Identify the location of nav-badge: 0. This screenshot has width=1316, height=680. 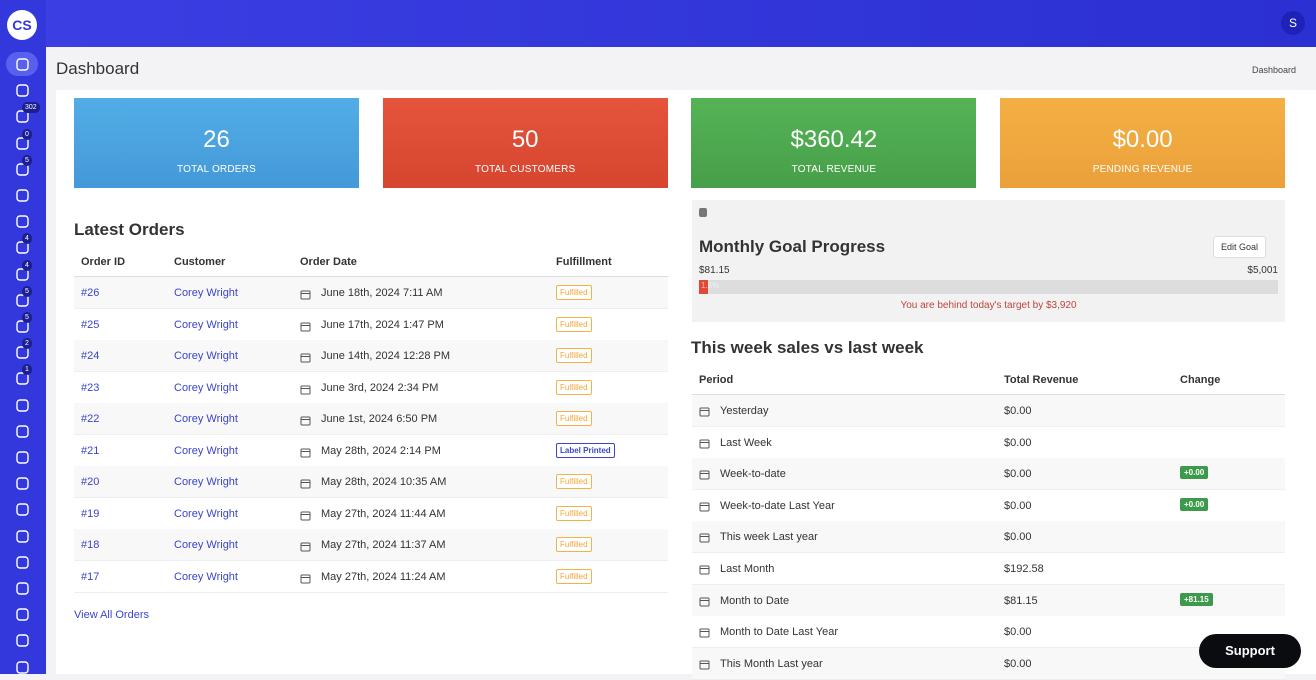
(27, 134).